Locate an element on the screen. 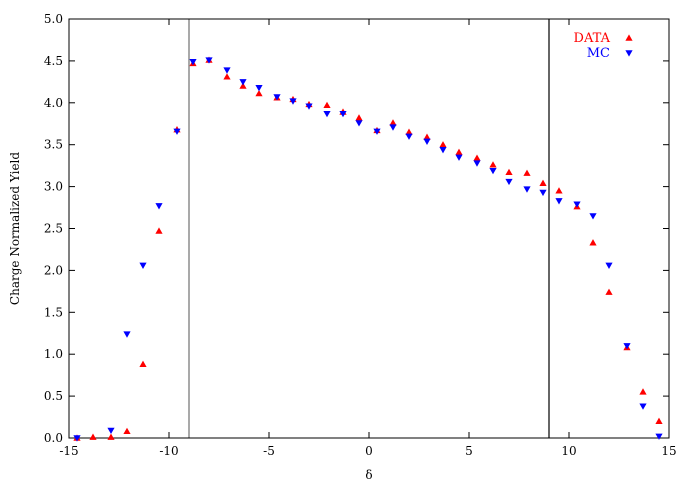 The image size is (692, 485). y-tick-label: 1.5 is located at coordinates (53, 312).